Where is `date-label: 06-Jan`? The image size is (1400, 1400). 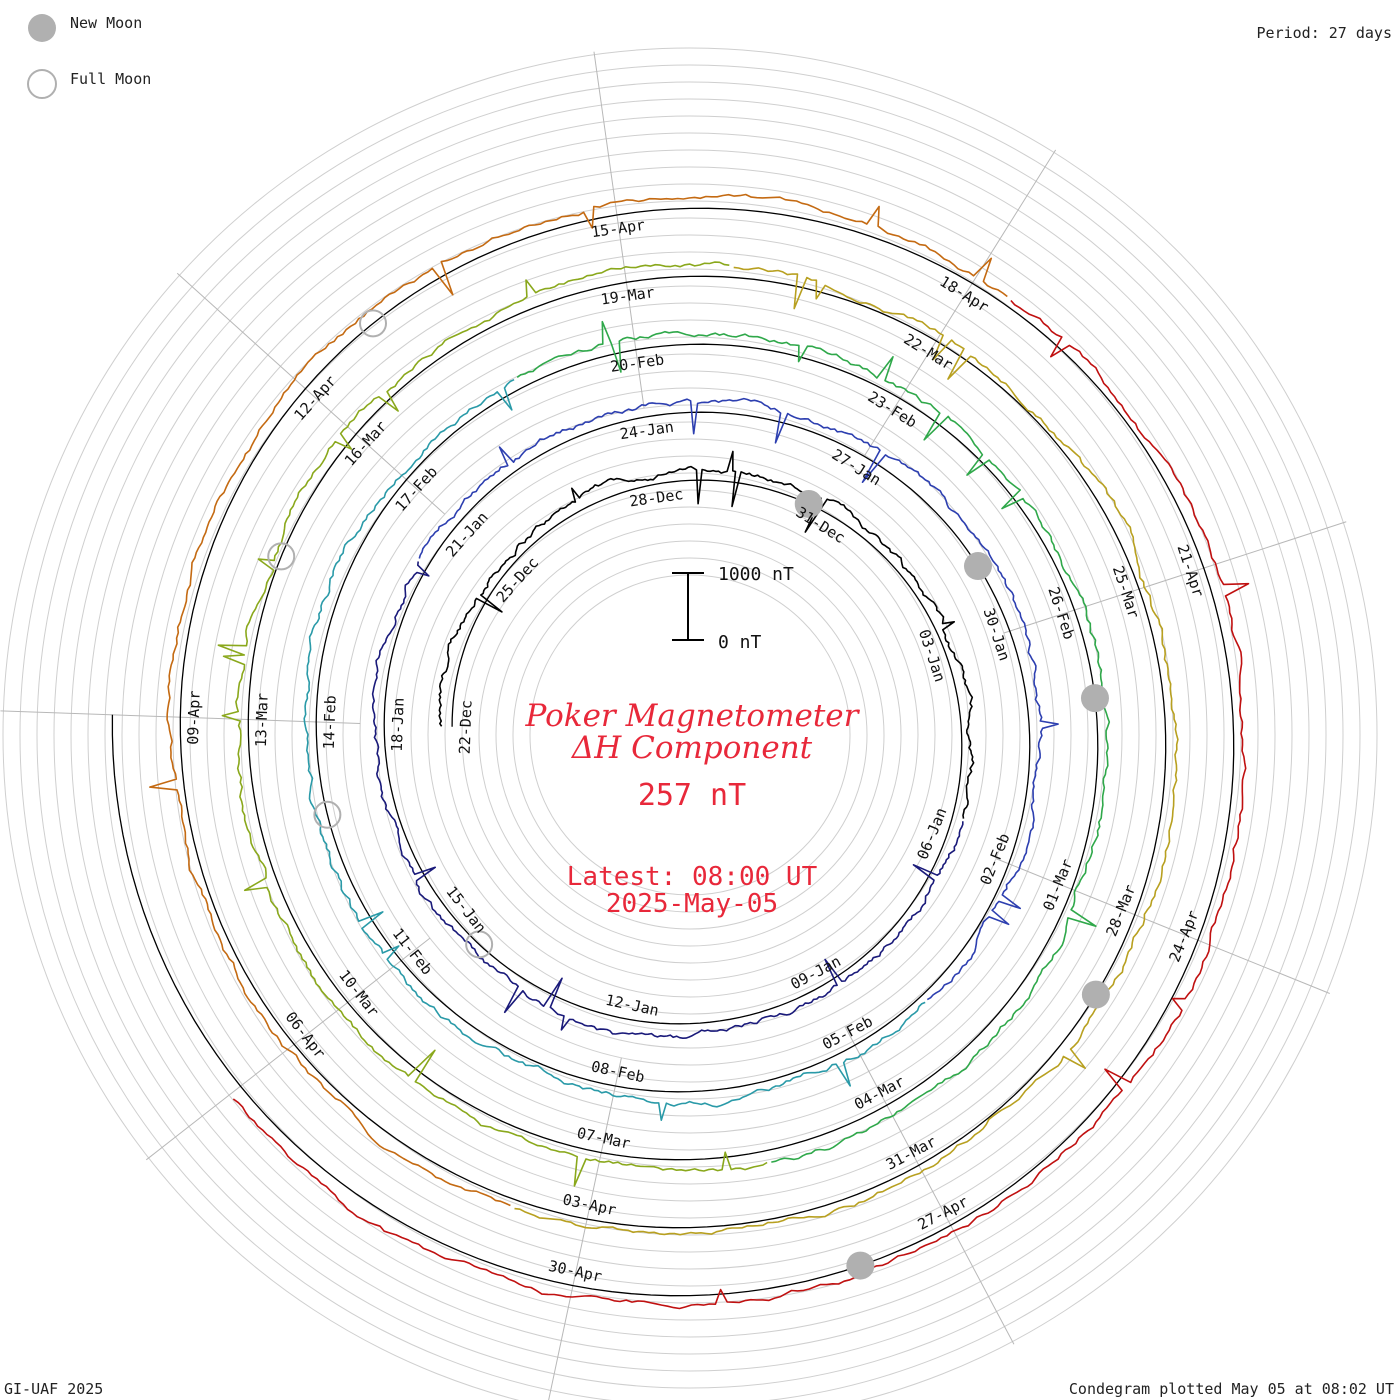
date-label: 06-Jan is located at coordinates (931, 833).